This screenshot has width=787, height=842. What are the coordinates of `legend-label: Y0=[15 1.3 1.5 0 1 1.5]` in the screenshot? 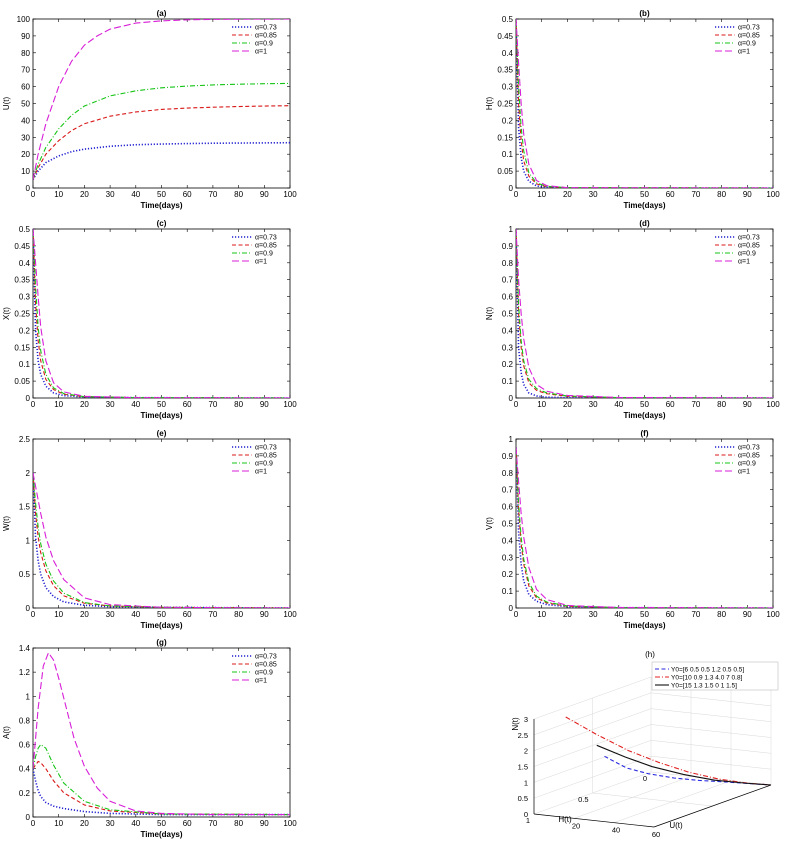 It's located at (704, 686).